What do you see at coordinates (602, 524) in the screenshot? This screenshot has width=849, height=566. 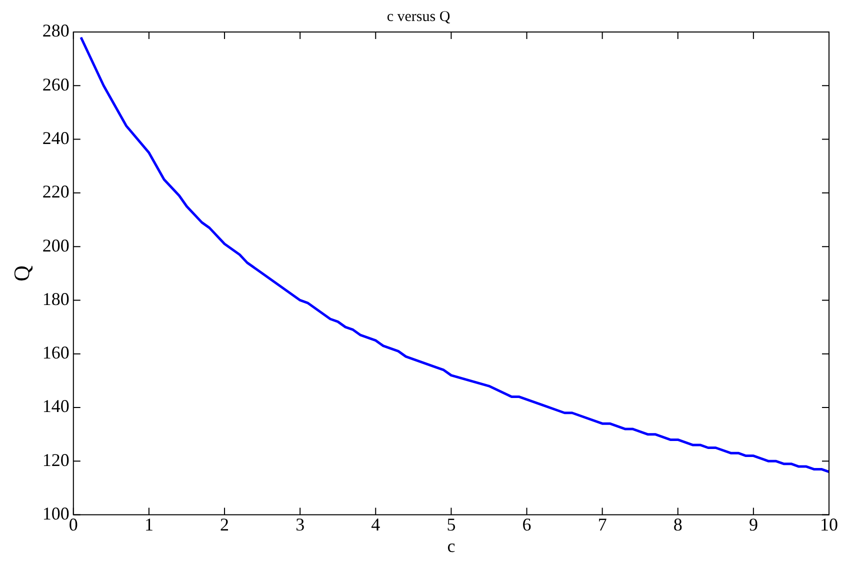 I see `x-tick-label: 7` at bounding box center [602, 524].